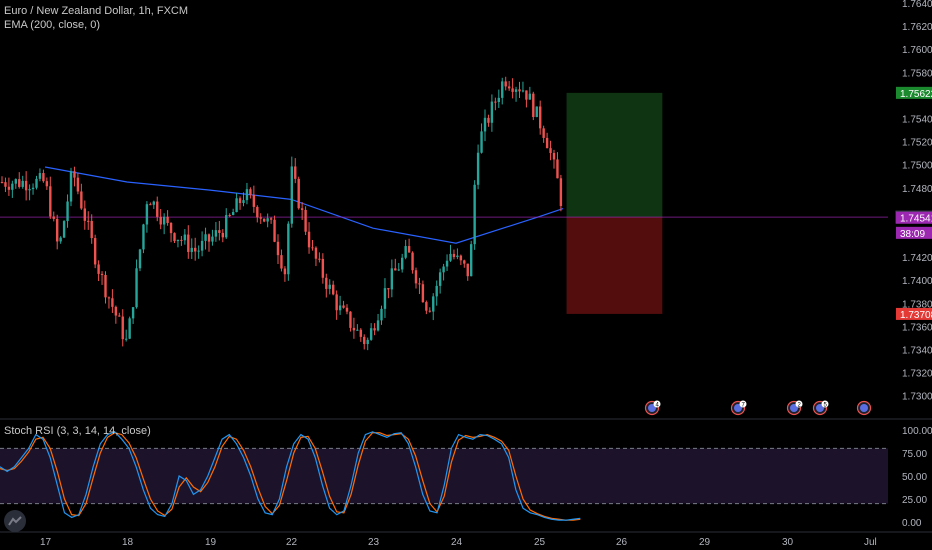  I want to click on rsi-tick-label: 25.00, so click(914, 500).